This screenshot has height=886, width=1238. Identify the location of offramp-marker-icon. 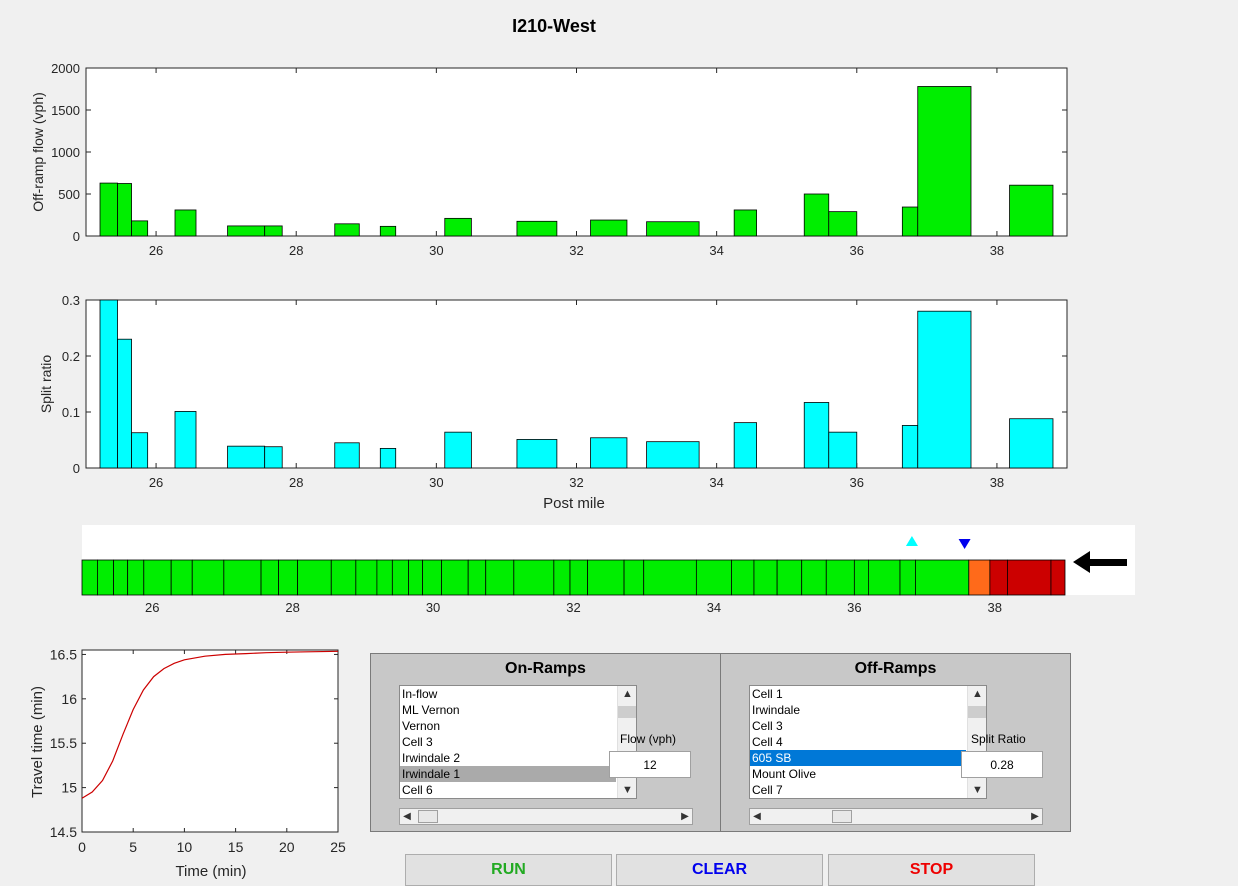
(964, 544).